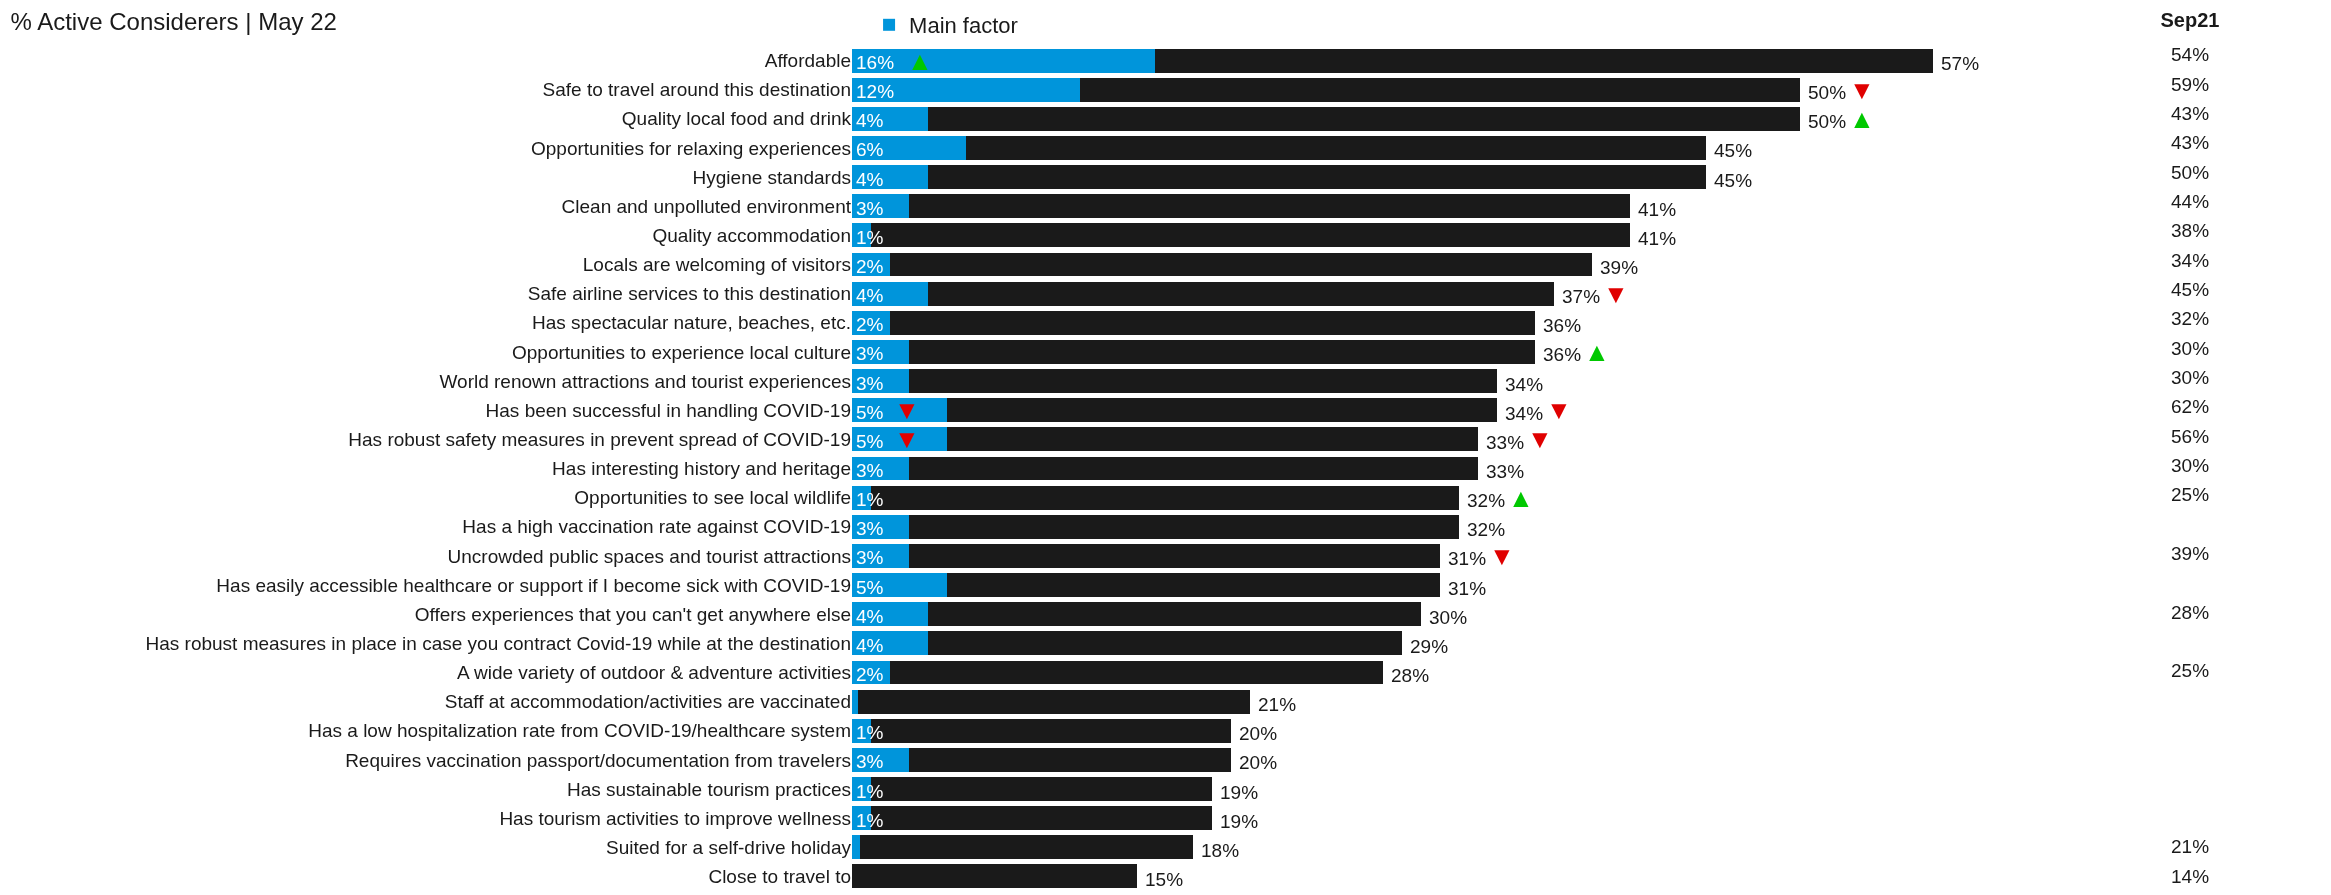 This screenshot has width=2331, height=895. Describe the element at coordinates (696, 90) in the screenshot. I see `y-tick-label: Safe to travel around this destination` at that location.